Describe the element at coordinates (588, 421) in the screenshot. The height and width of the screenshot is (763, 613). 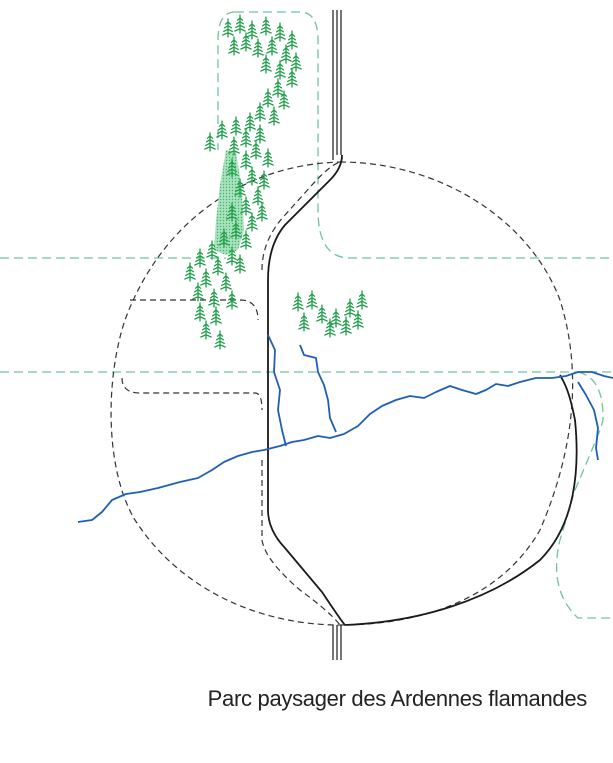
I see `tributary-east` at that location.